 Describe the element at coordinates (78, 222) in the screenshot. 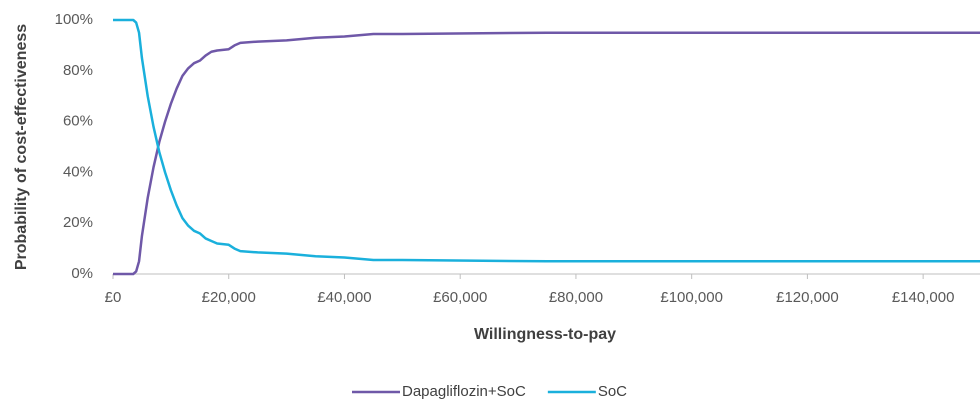

I see `y-tick-label: 20%` at that location.